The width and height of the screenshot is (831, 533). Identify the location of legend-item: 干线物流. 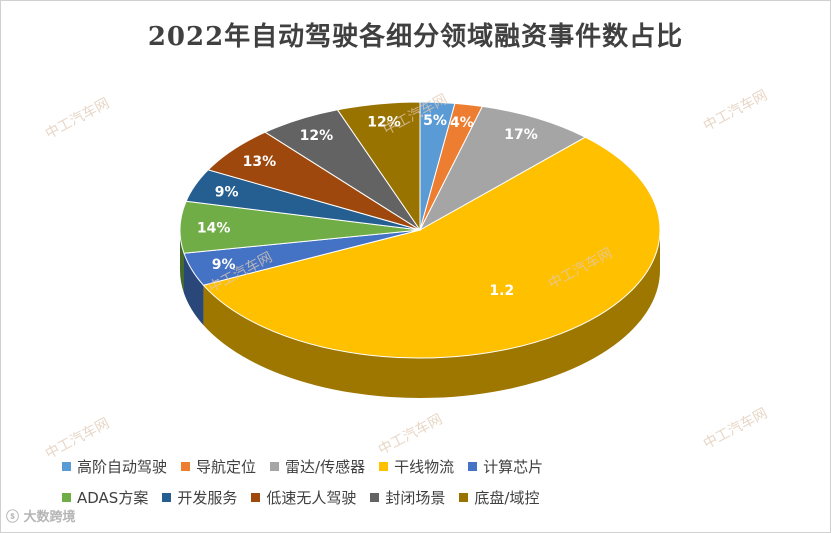
(416, 466).